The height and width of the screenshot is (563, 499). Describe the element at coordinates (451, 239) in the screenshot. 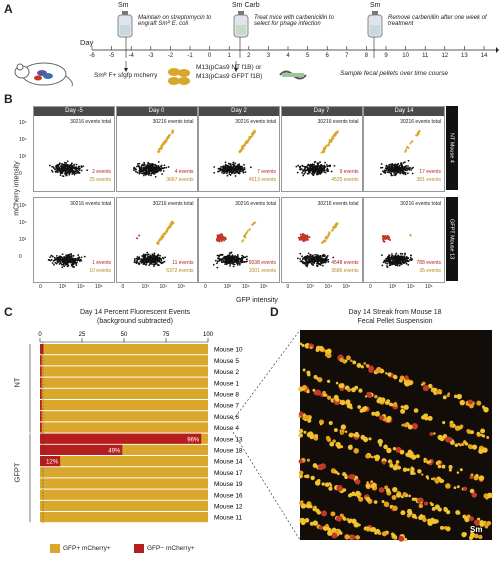

I see `flow-row-tab: GFPT Mouse 13` at that location.